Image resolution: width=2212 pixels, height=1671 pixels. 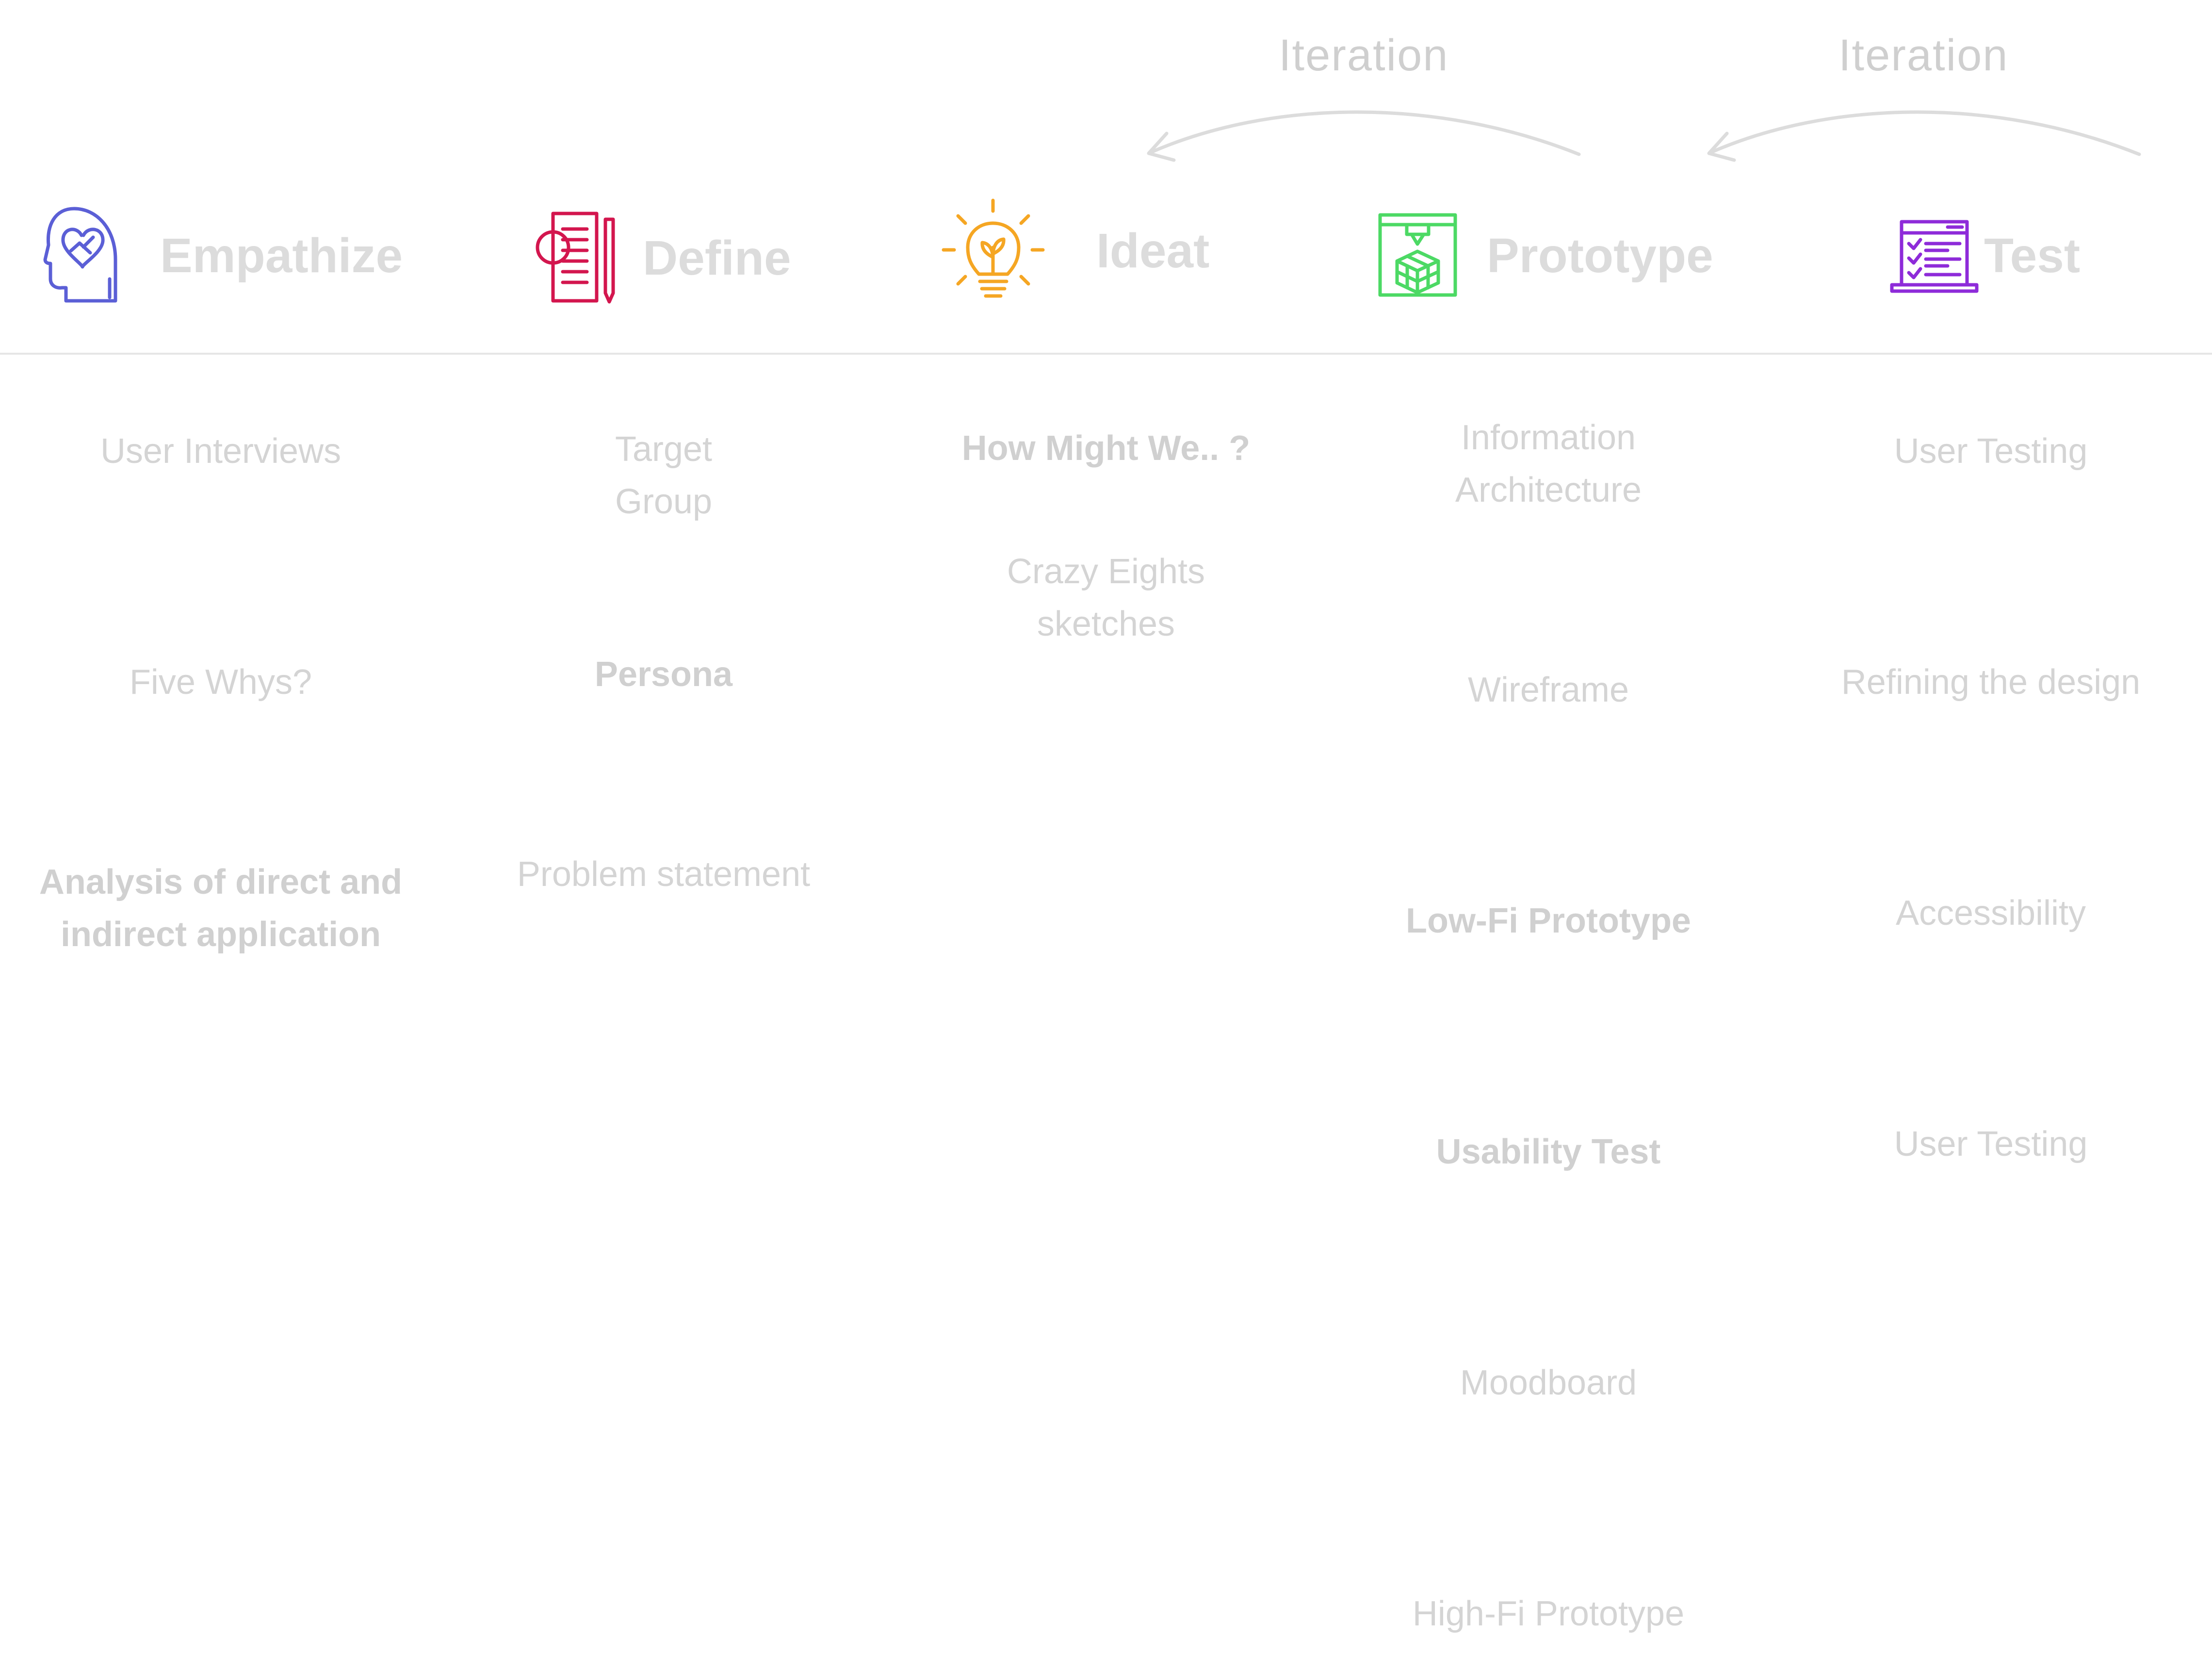 I want to click on prototype-item-wireframe: Wireframe, so click(x=1548, y=690).